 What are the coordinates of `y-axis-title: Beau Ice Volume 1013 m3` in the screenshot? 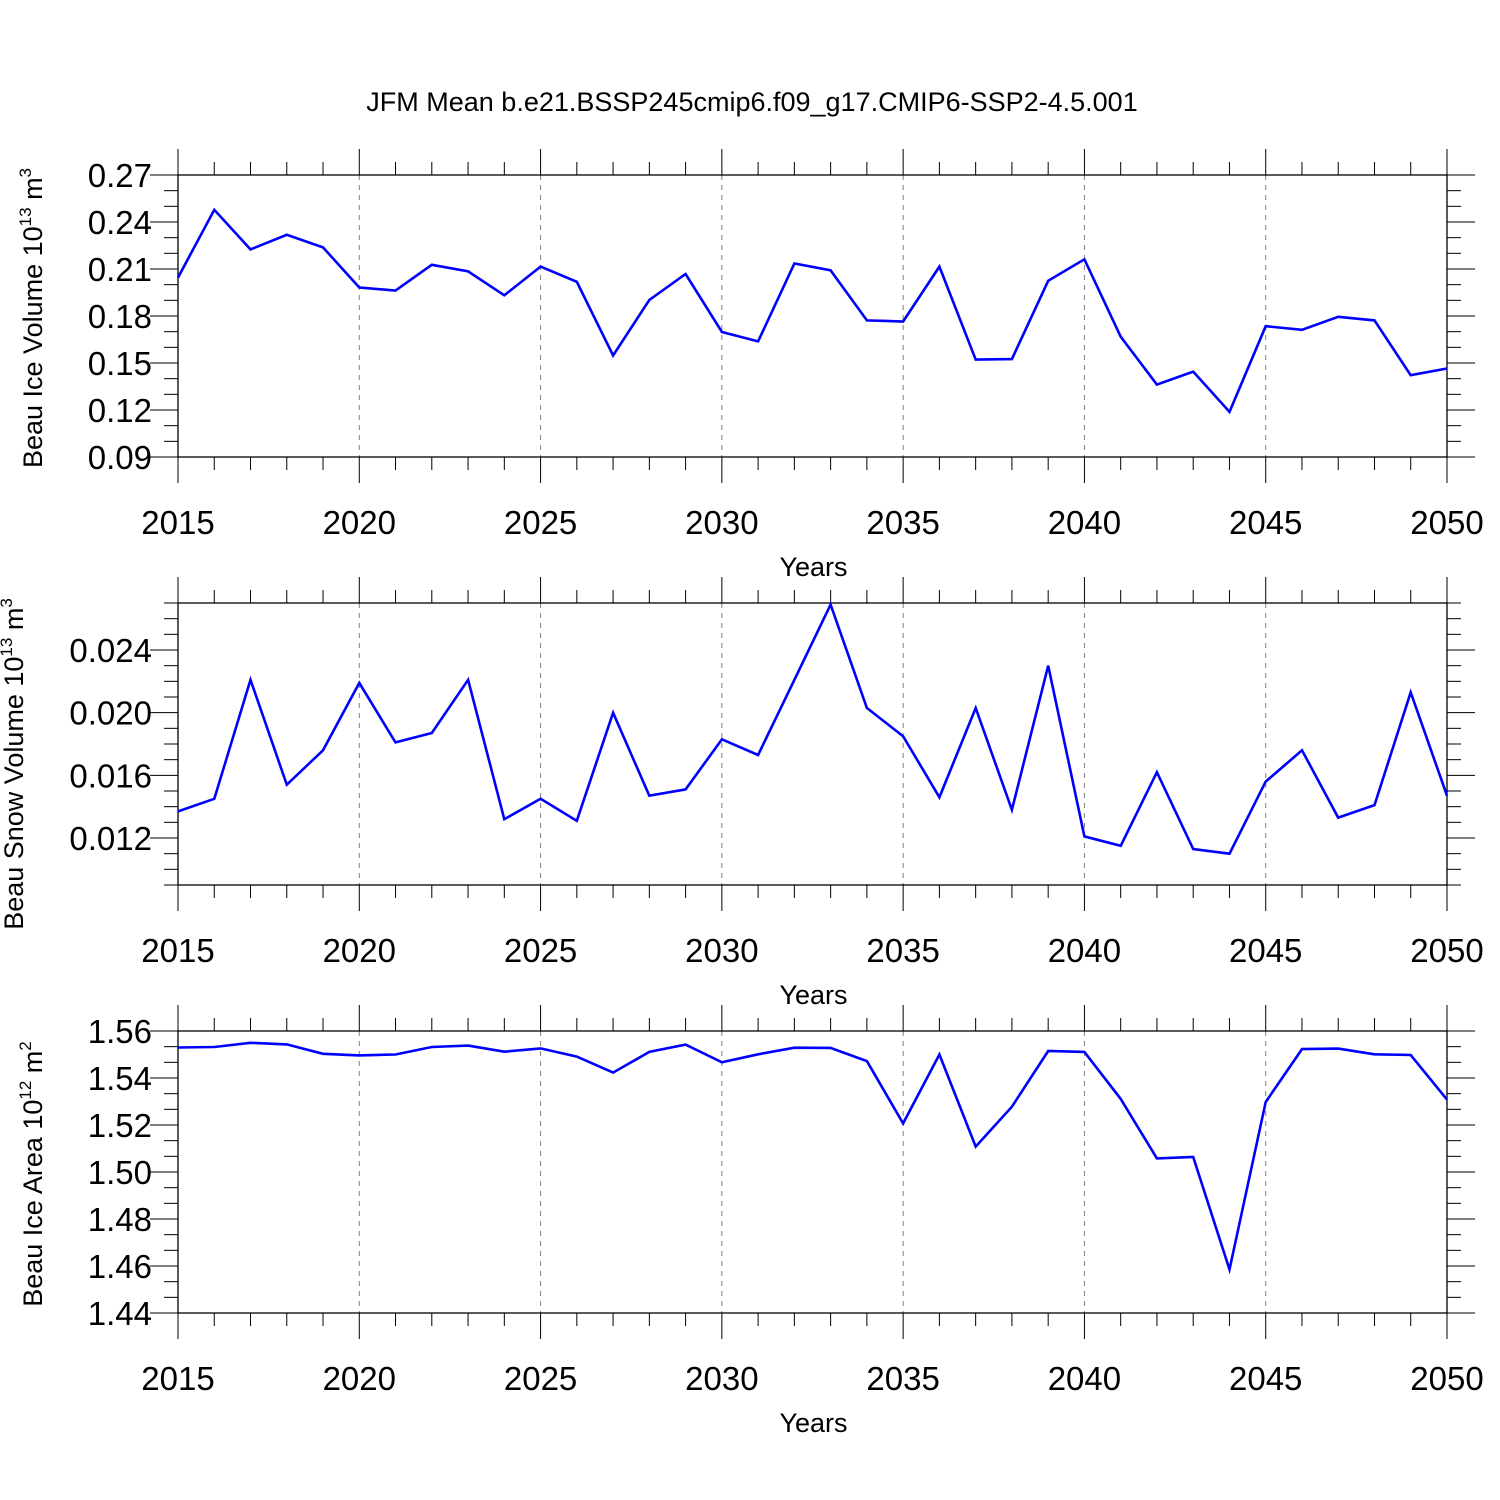 It's located at (32, 318).